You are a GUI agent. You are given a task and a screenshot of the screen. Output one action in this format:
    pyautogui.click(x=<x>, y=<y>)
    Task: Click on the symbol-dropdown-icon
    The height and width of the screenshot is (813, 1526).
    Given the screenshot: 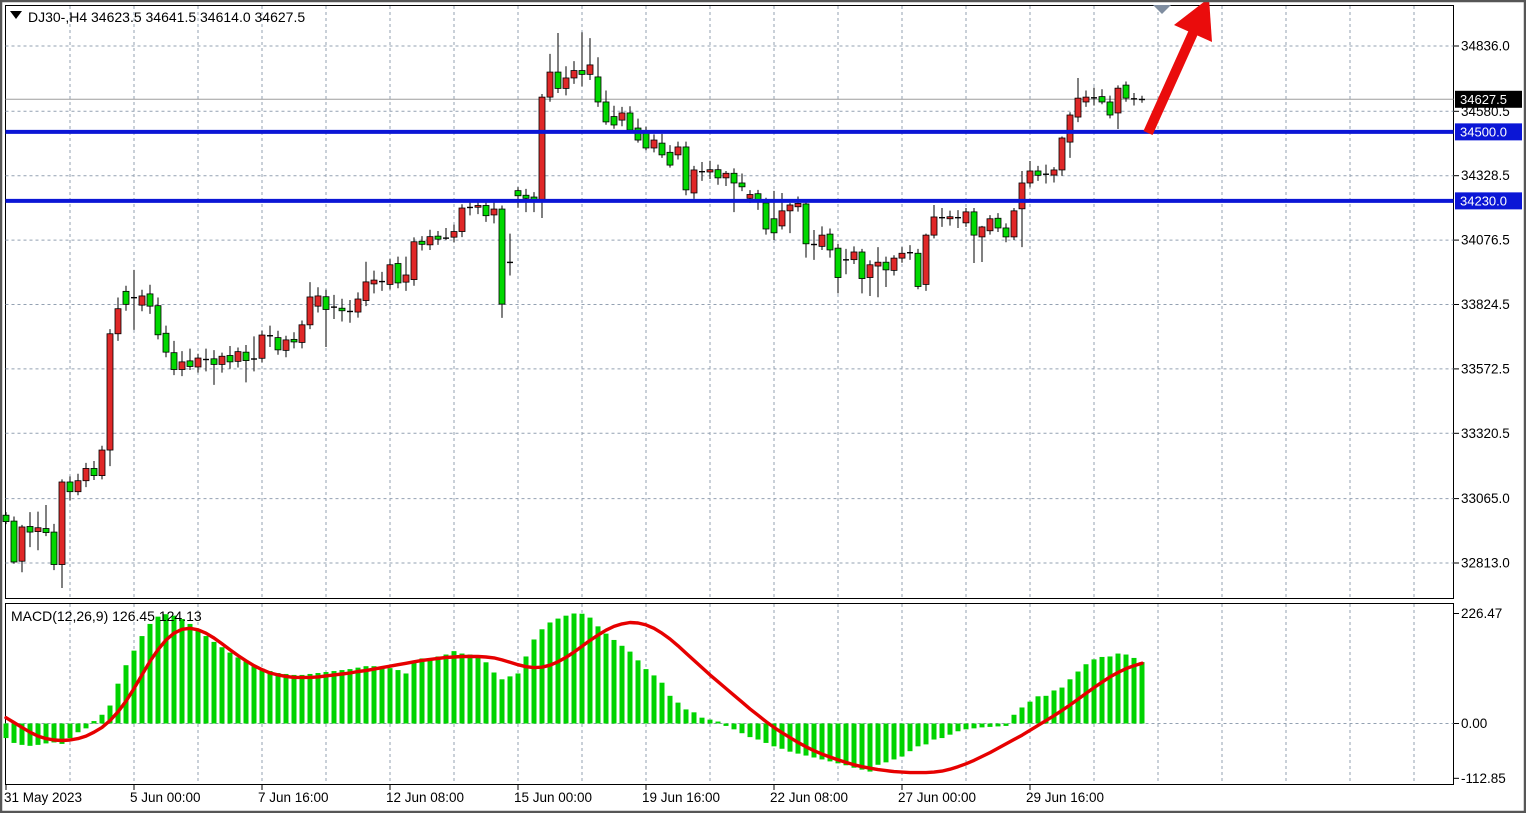 What is the action you would take?
    pyautogui.click(x=16, y=15)
    